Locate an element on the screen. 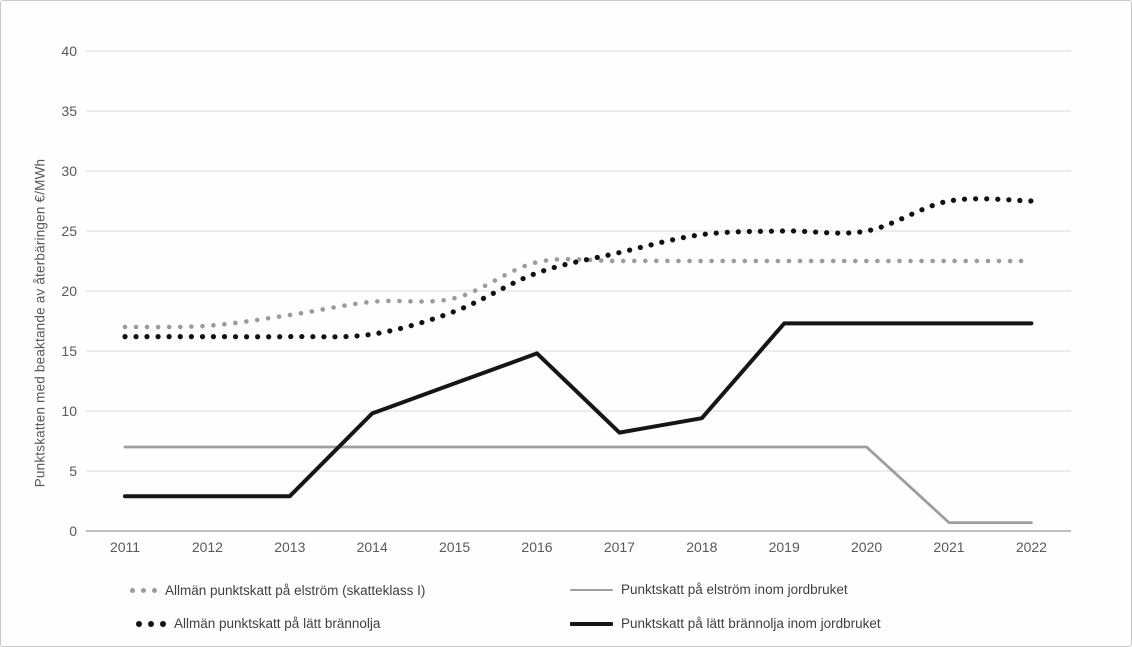 The height and width of the screenshot is (647, 1132). x-tick-label: 2012 is located at coordinates (207, 547).